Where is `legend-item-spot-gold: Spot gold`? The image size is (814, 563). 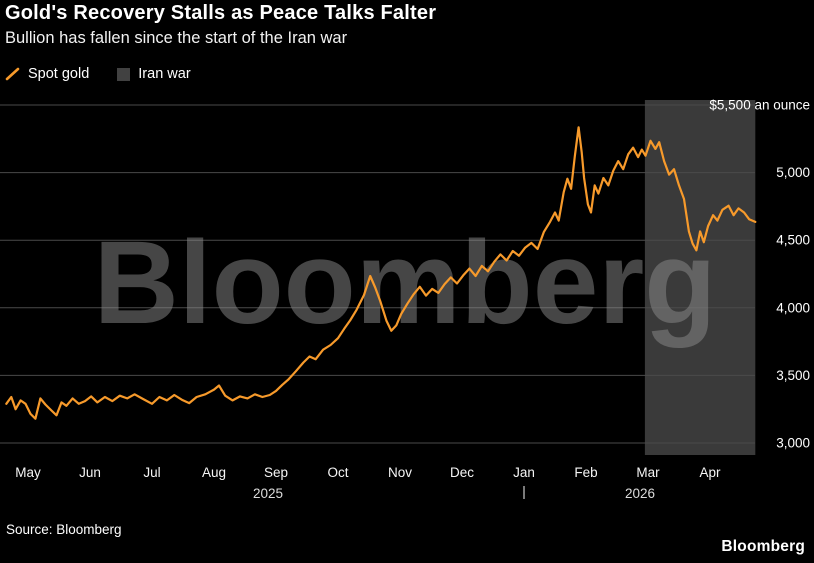 legend-item-spot-gold: Spot gold is located at coordinates (47, 74).